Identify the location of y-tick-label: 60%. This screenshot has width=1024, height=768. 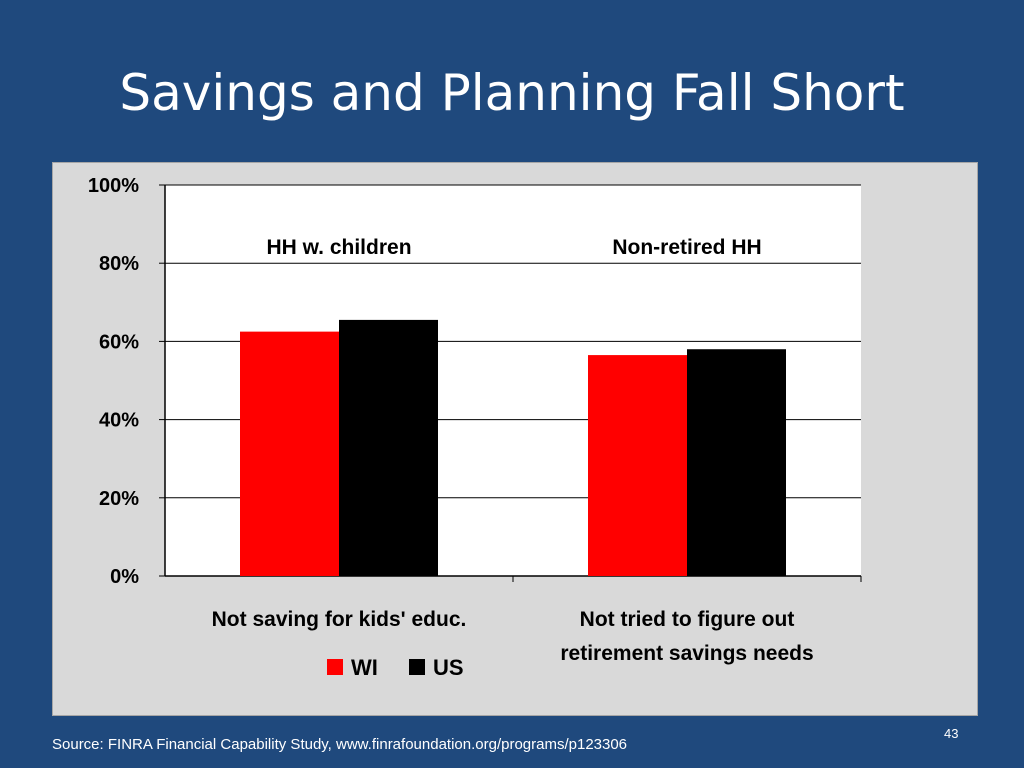
(119, 342).